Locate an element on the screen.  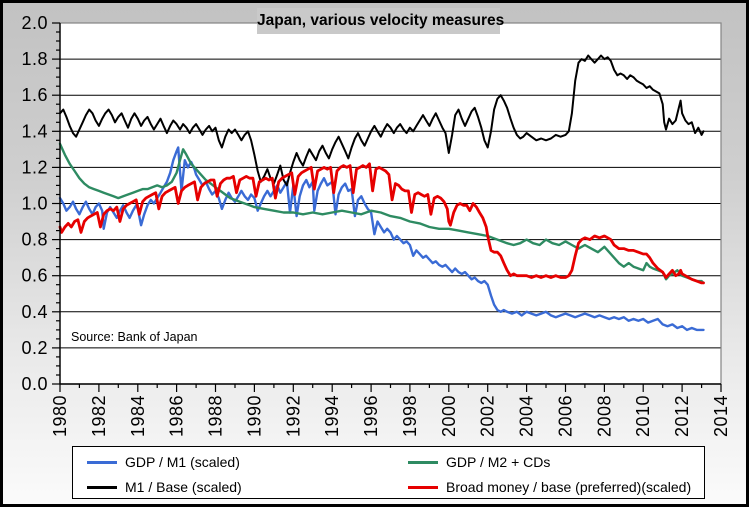
x-tick-label: 1992 is located at coordinates (293, 416).